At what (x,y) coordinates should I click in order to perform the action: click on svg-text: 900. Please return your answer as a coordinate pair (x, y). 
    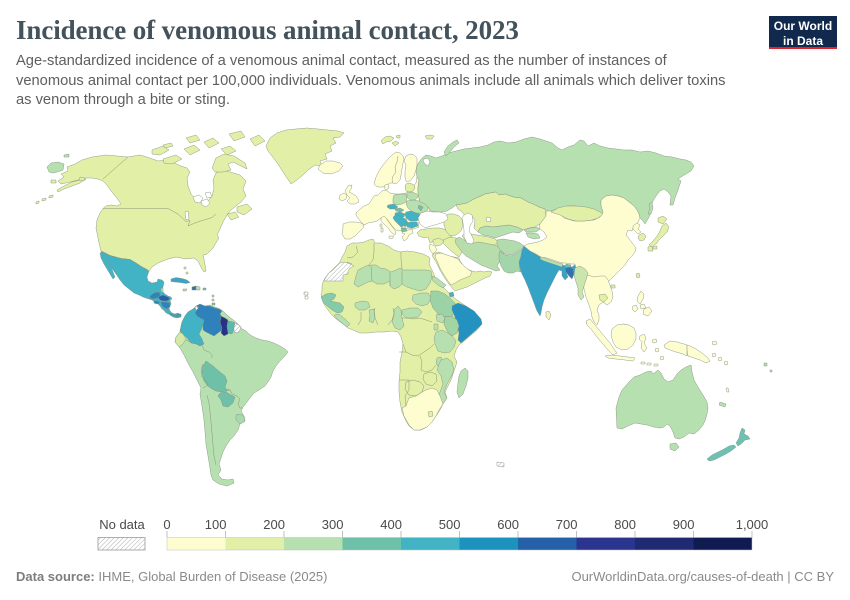
    Looking at the image, I should click on (684, 524).